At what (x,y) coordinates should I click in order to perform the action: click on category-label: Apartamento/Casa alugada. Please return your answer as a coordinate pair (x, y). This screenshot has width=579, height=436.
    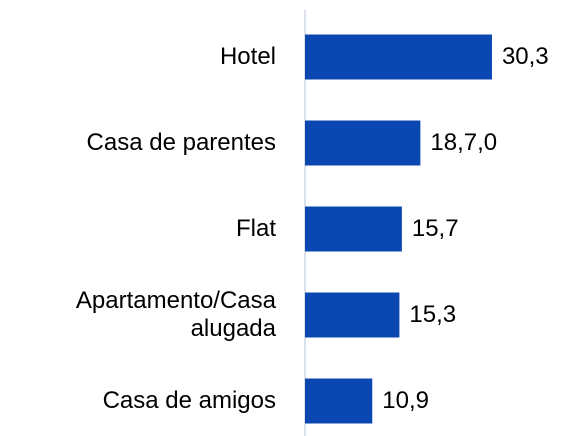
    Looking at the image, I should click on (175, 314).